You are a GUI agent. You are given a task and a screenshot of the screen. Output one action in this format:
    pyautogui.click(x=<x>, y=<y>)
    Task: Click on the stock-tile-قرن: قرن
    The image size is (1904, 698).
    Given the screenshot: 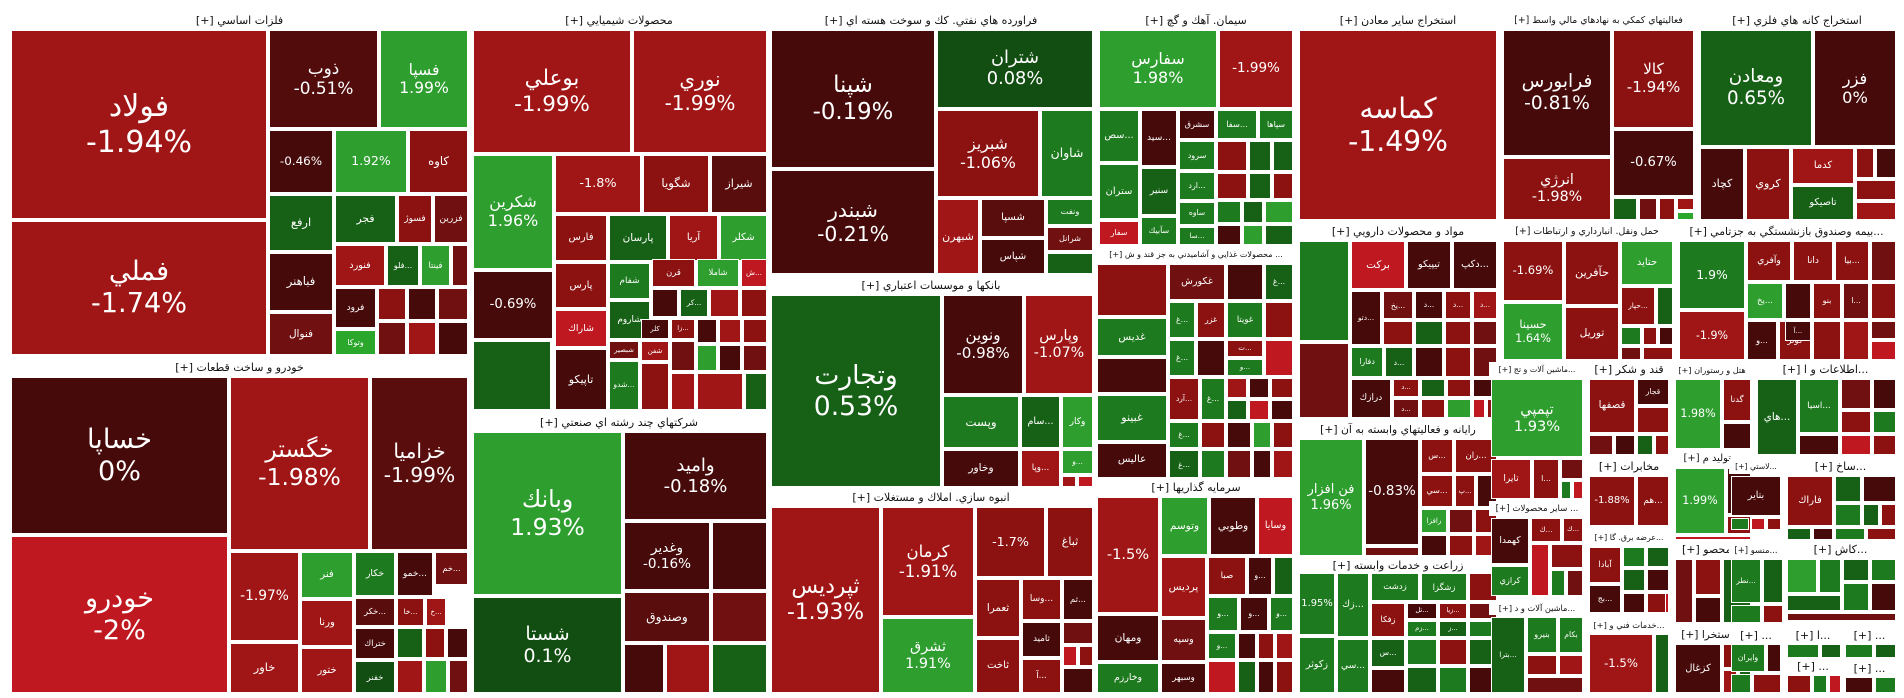 What is the action you would take?
    pyautogui.click(x=673, y=273)
    